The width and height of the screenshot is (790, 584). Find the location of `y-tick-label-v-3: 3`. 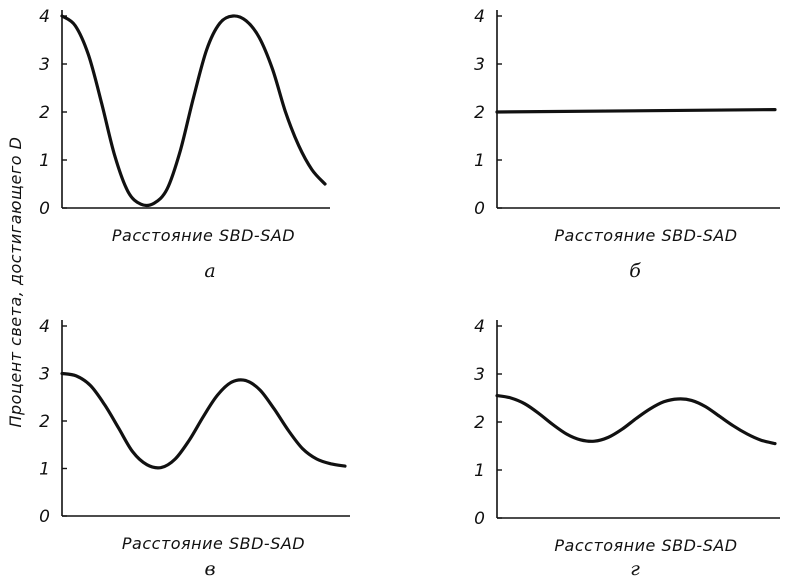

y-tick-label-v-3: 3 is located at coordinates (44, 375).